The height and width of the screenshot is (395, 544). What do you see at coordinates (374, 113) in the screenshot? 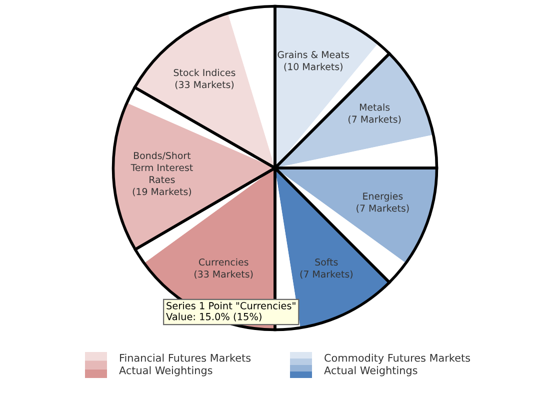
I see `slice-label: Metals (7 Markets)` at bounding box center [374, 113].